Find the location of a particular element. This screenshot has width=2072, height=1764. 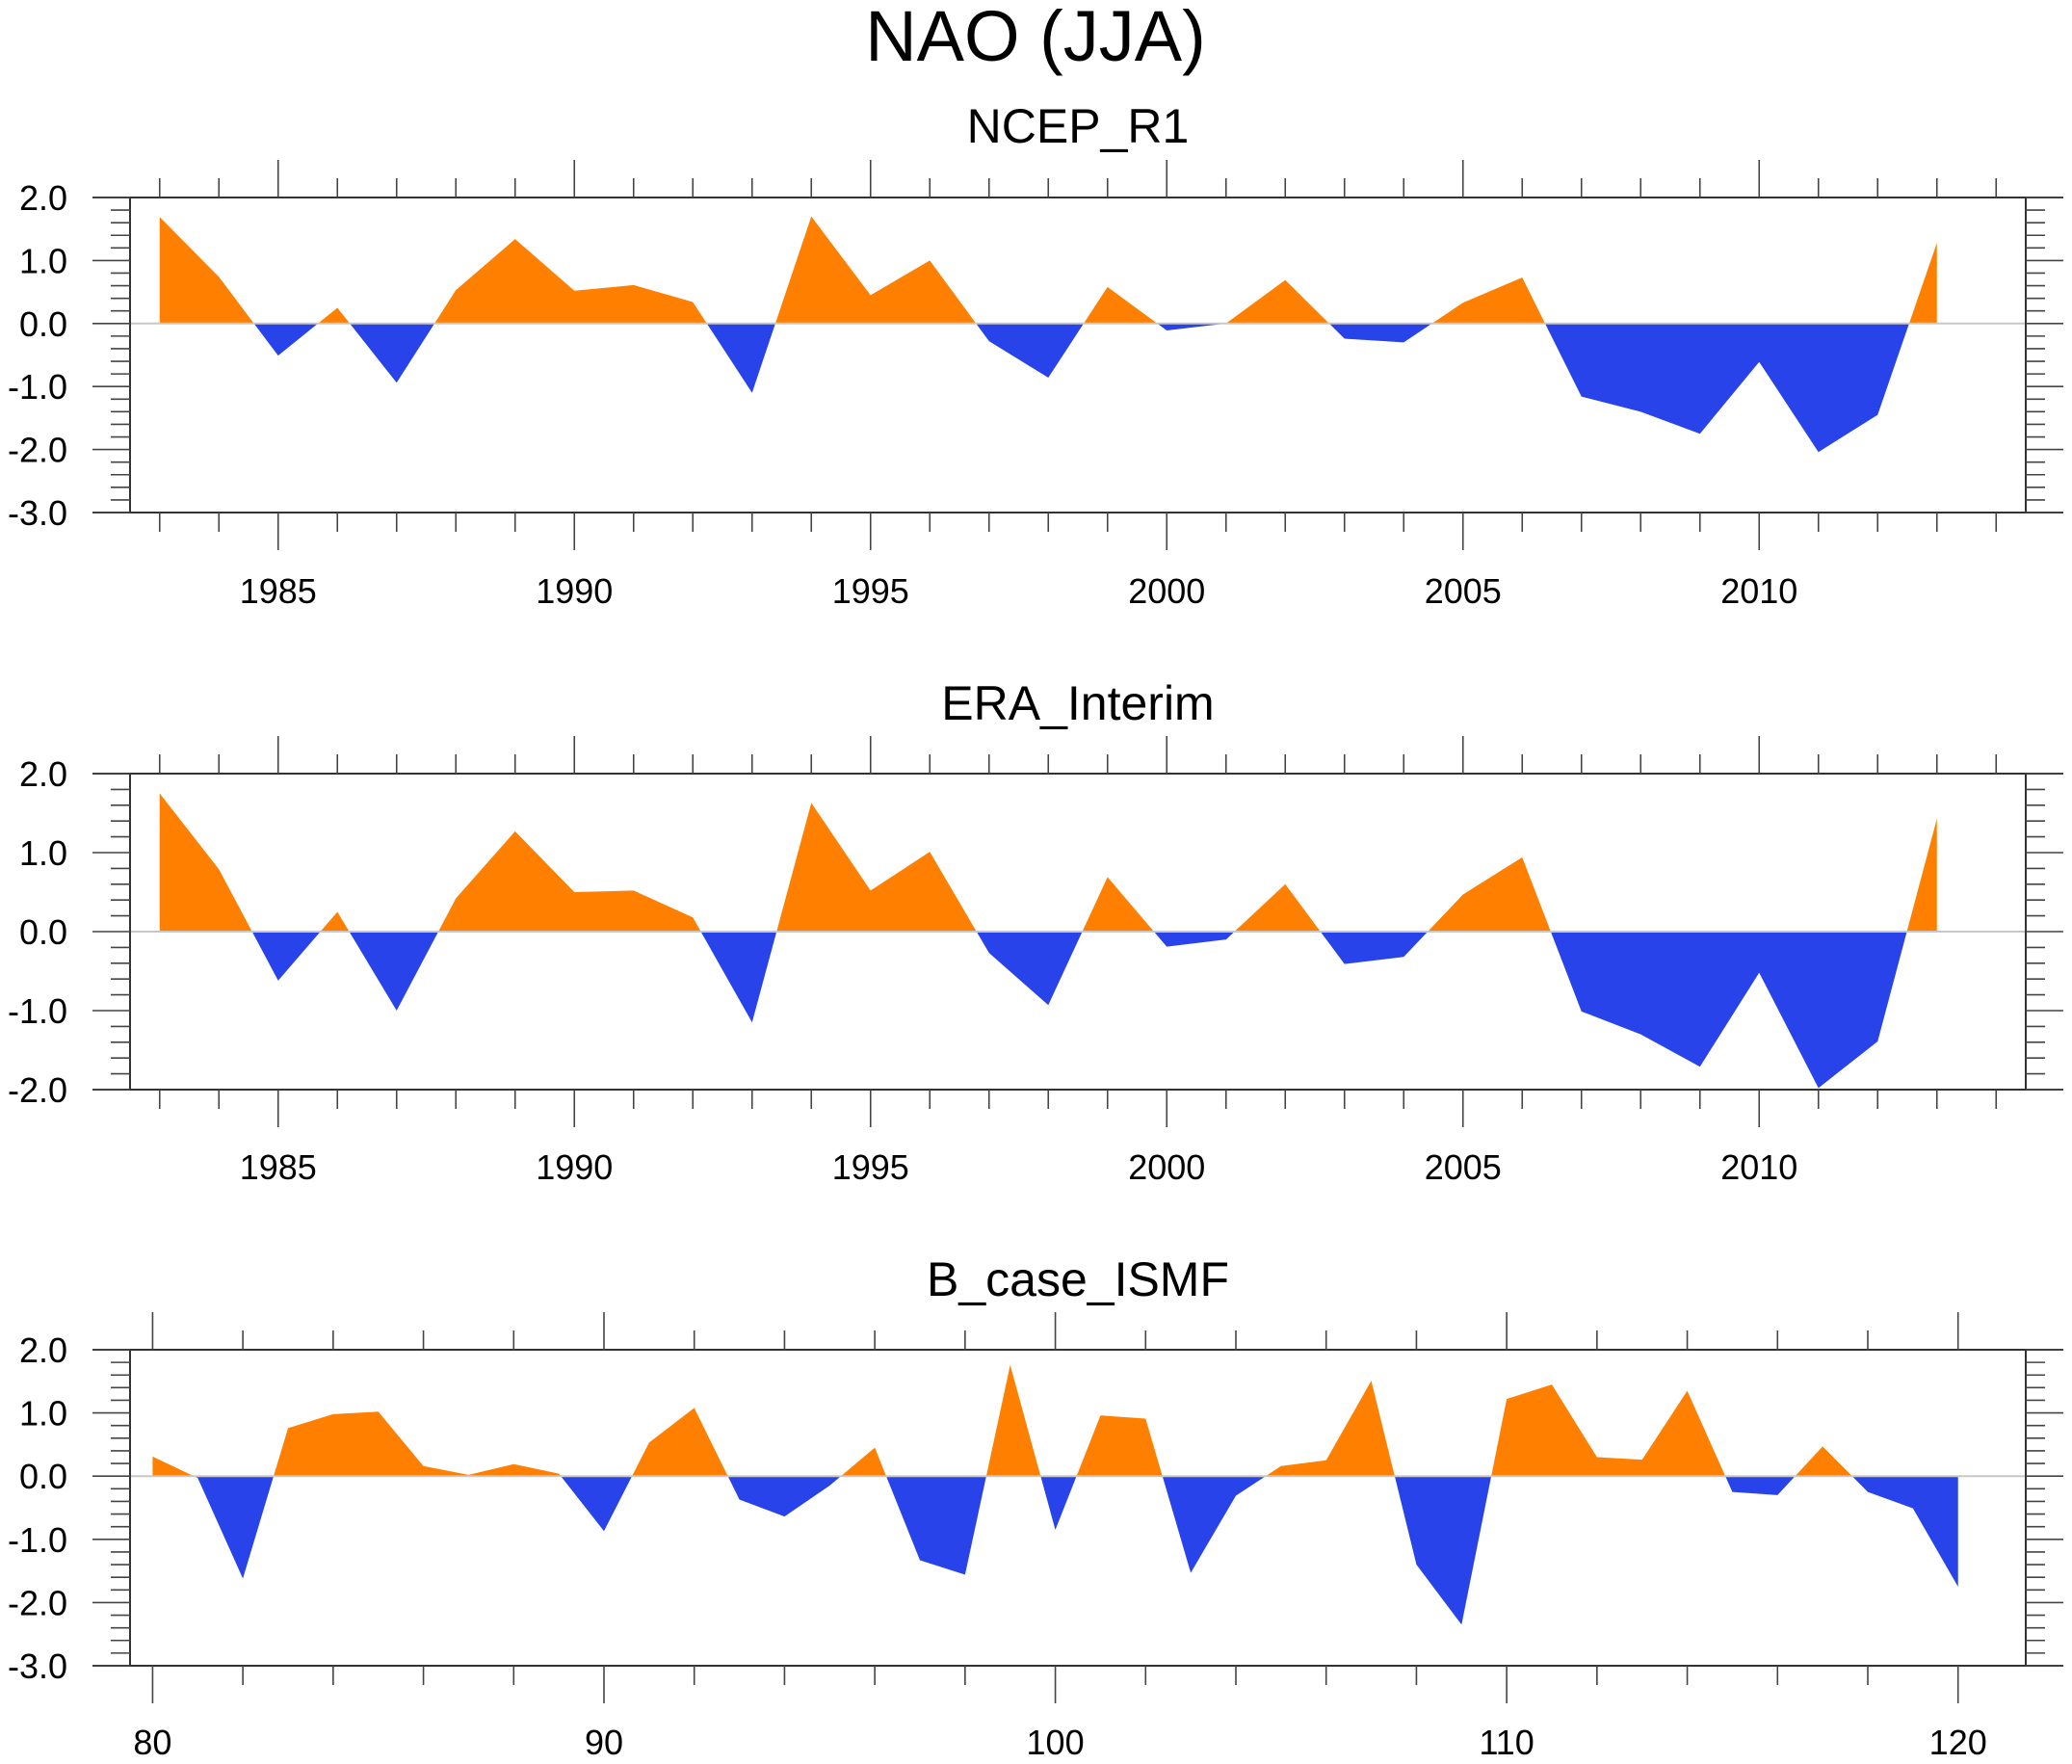

x-tick-label: 90 is located at coordinates (604, 1742).